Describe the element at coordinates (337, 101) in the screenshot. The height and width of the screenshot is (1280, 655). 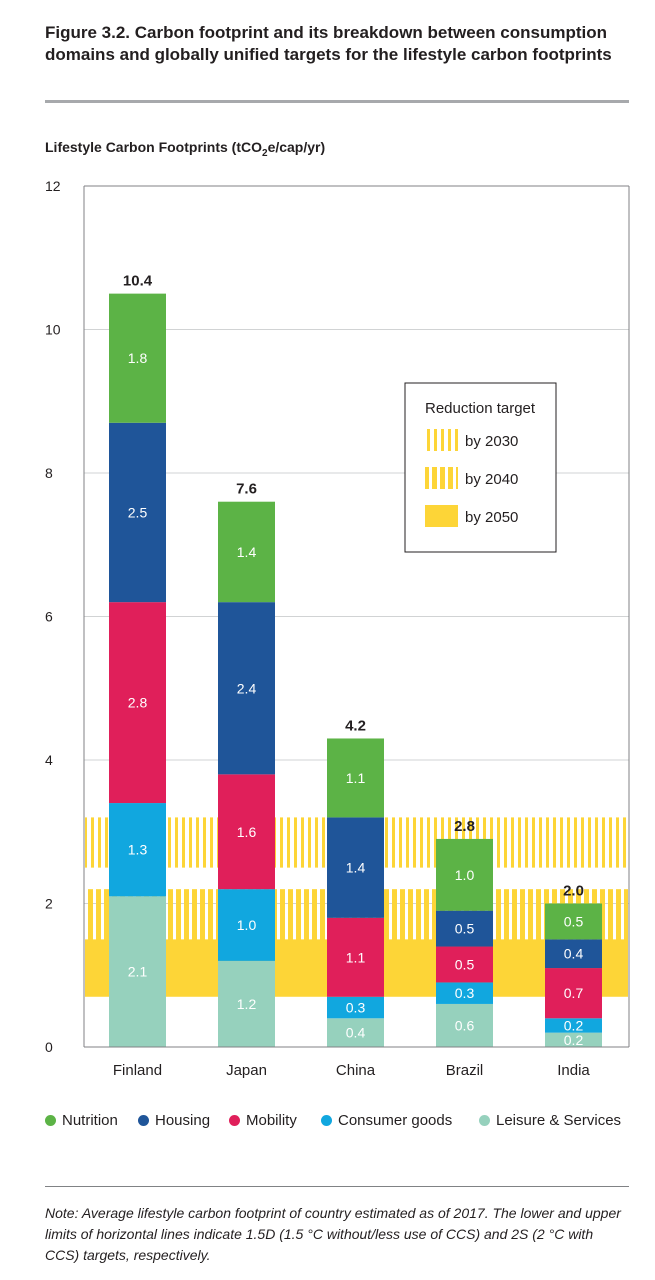
I see `title-rule` at that location.